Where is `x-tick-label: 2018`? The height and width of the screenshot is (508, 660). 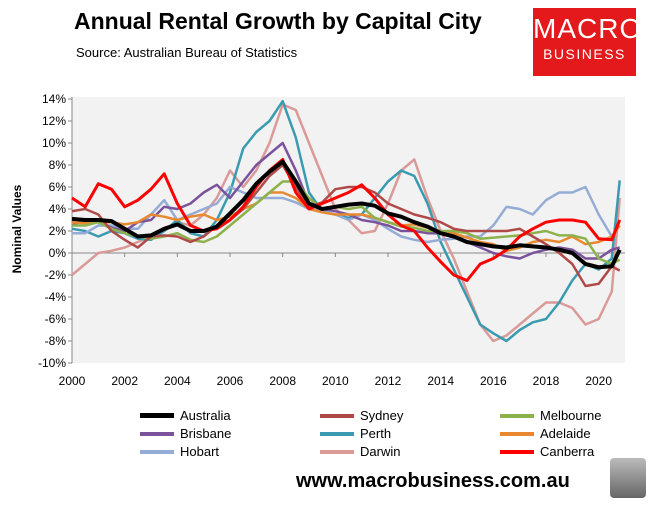
x-tick-label: 2018 is located at coordinates (546, 381).